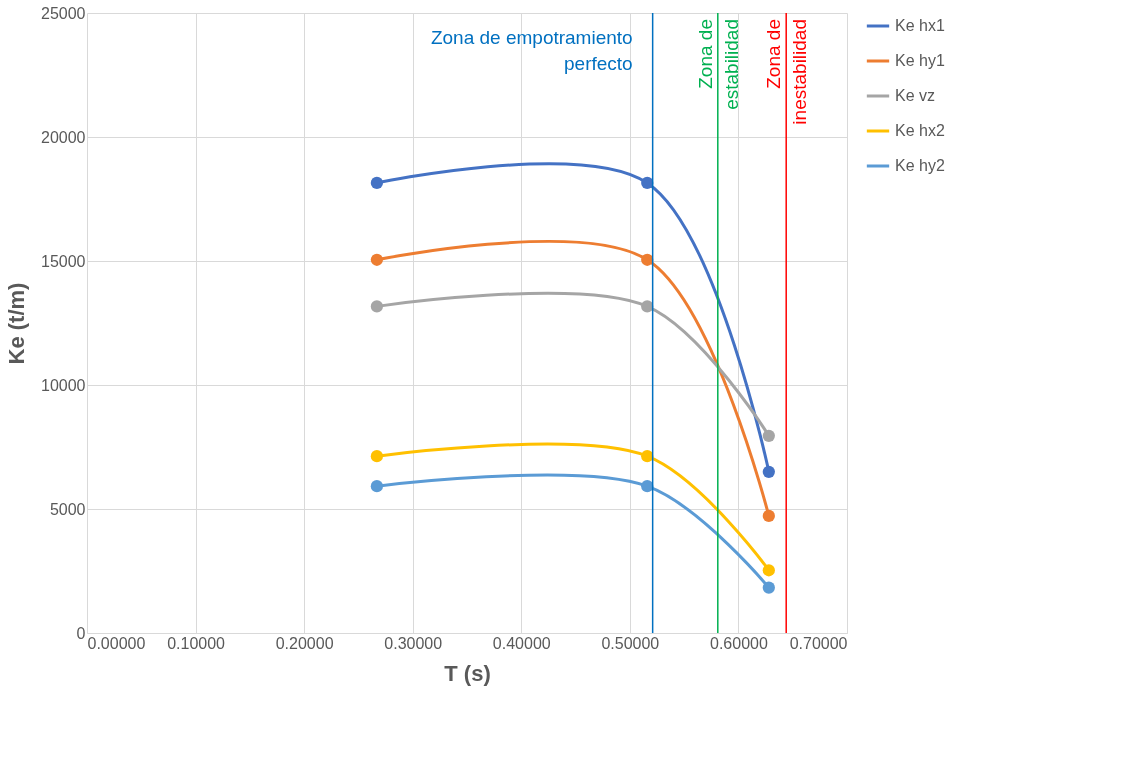 This screenshot has width=1127, height=771. I want to click on x-tick-label: 0.70000, so click(818, 643).